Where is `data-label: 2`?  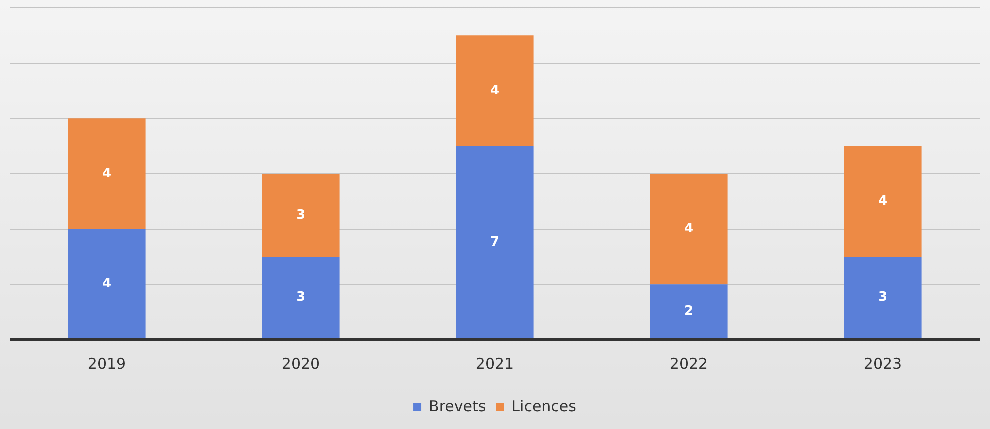
data-label: 2 is located at coordinates (689, 311).